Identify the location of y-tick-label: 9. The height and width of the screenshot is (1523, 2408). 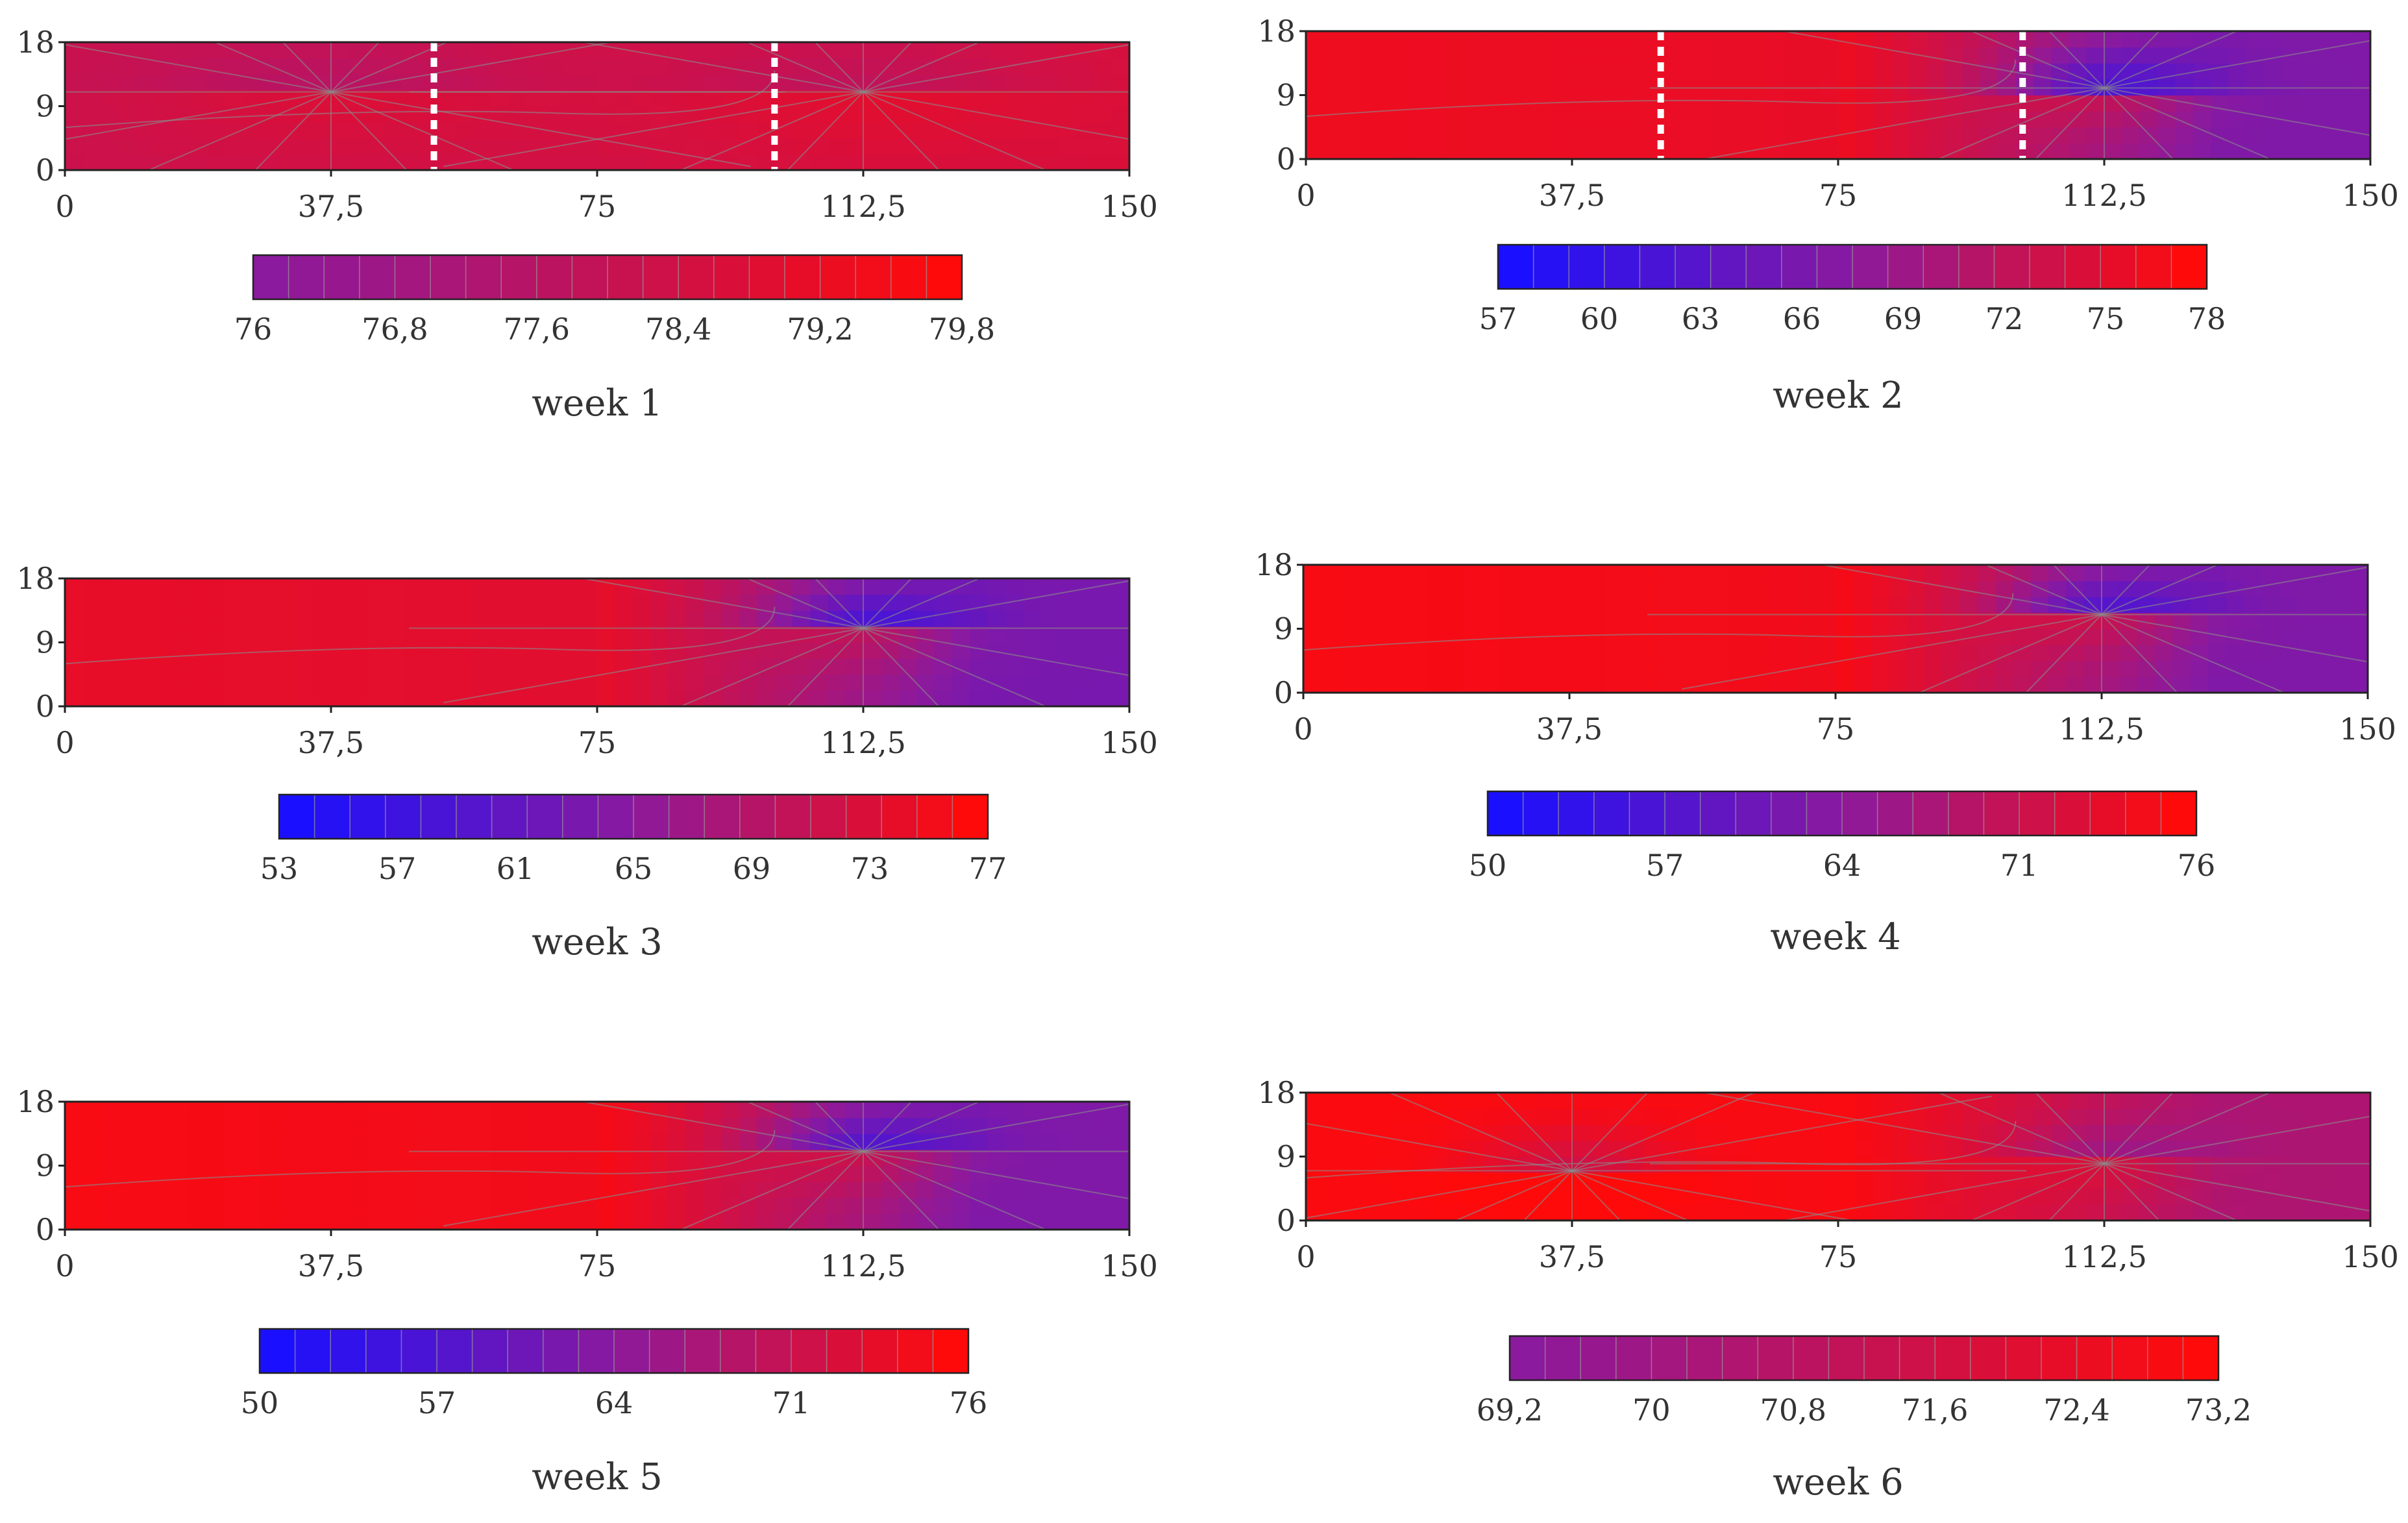
(1286, 95).